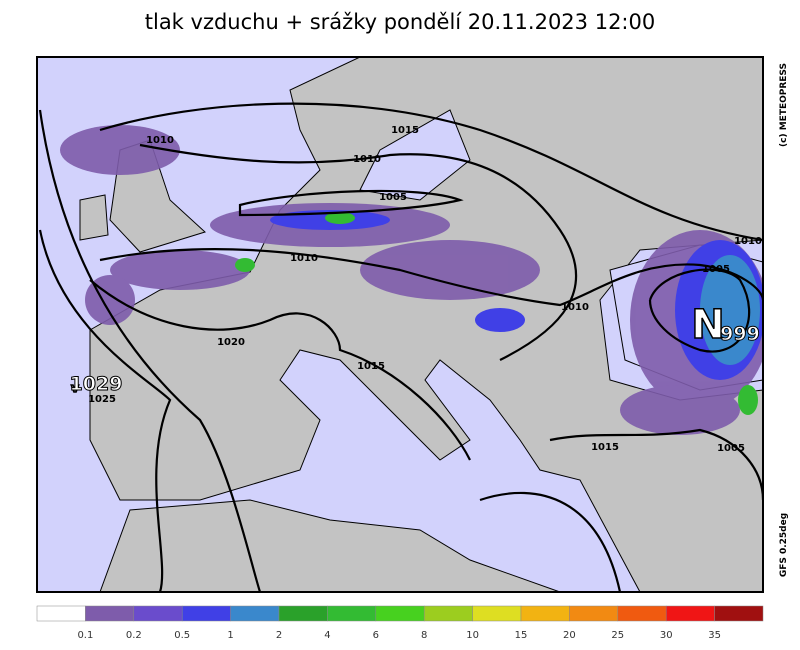  Describe the element at coordinates (521, 635) in the screenshot. I see `legend-tick: 15` at that location.